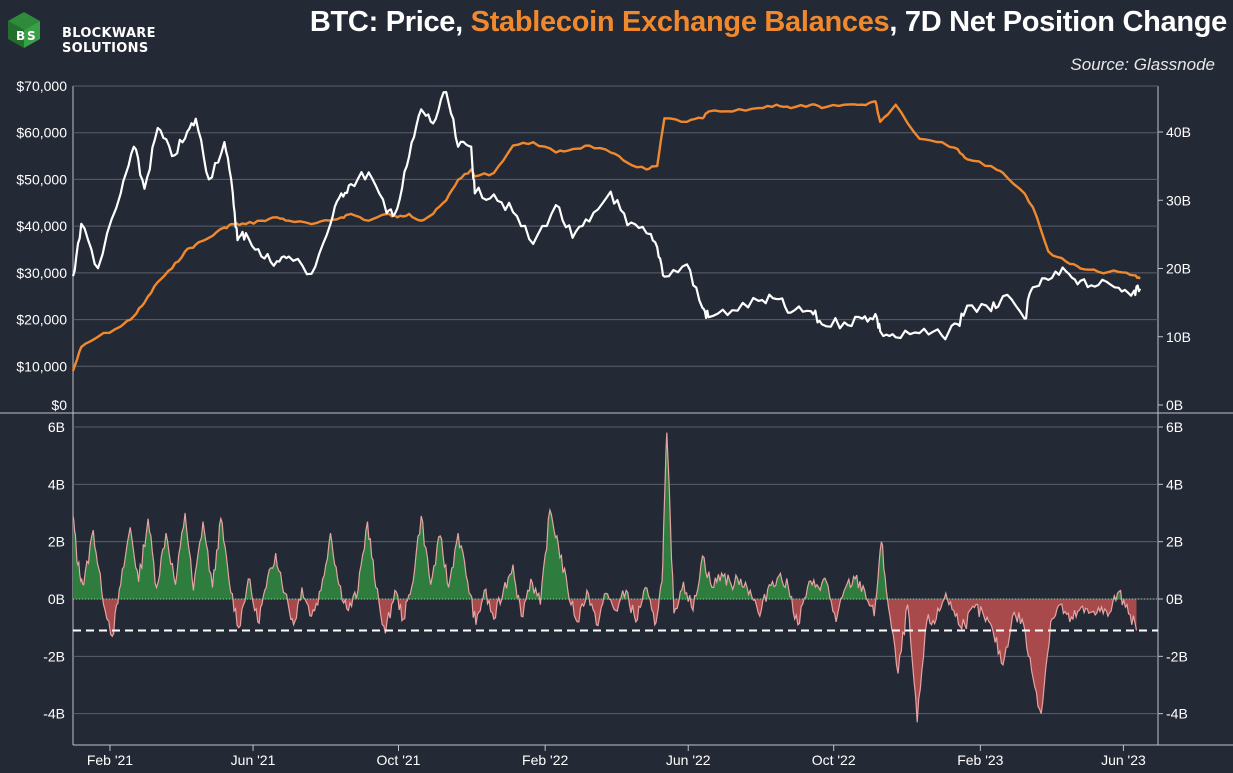 The height and width of the screenshot is (773, 1233). What do you see at coordinates (1178, 269) in the screenshot?
I see `top-right-tick-label: 20B` at bounding box center [1178, 269].